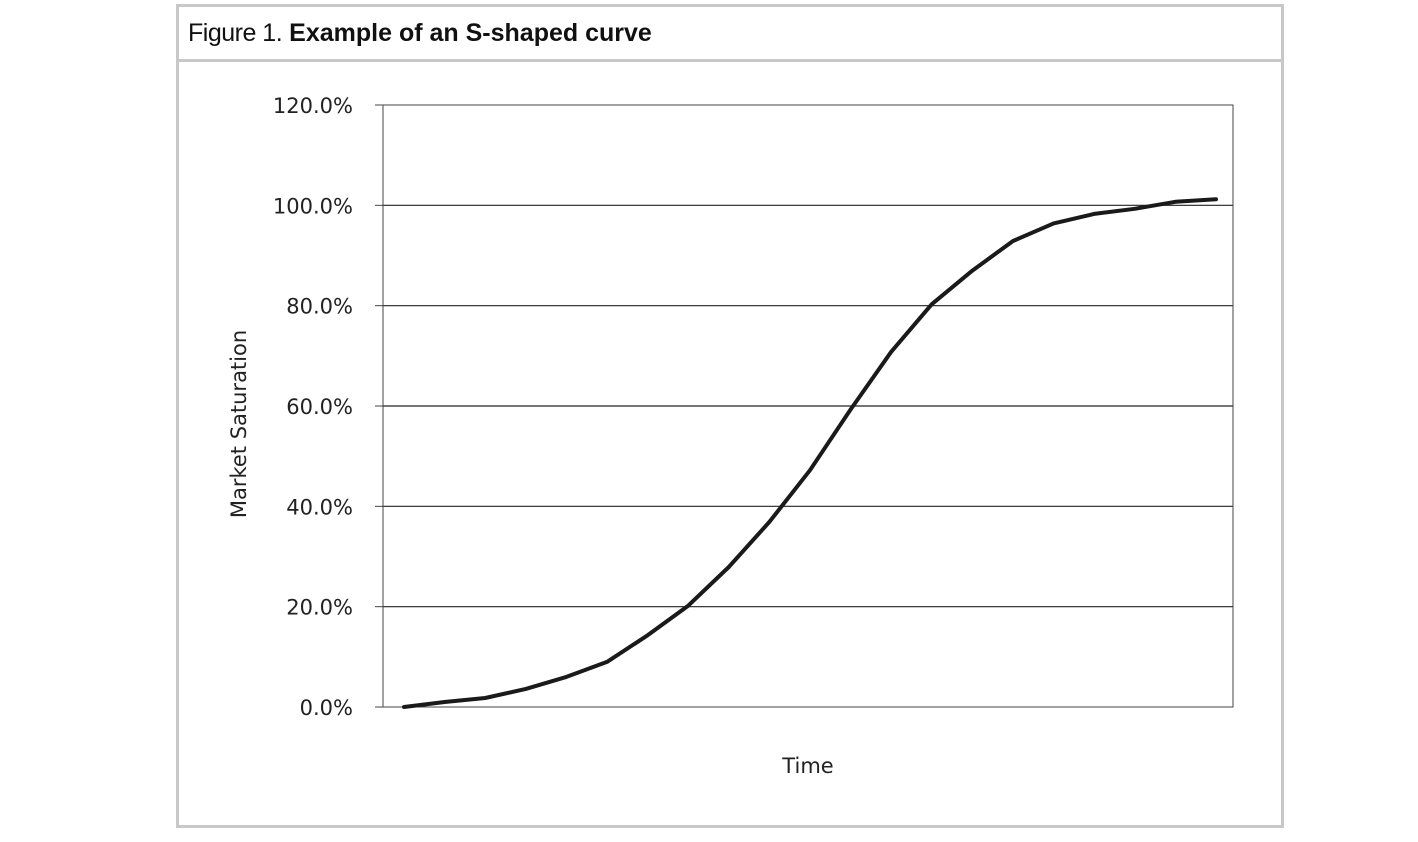  Describe the element at coordinates (319, 407) in the screenshot. I see `y-tick-label: 60.0%` at that location.